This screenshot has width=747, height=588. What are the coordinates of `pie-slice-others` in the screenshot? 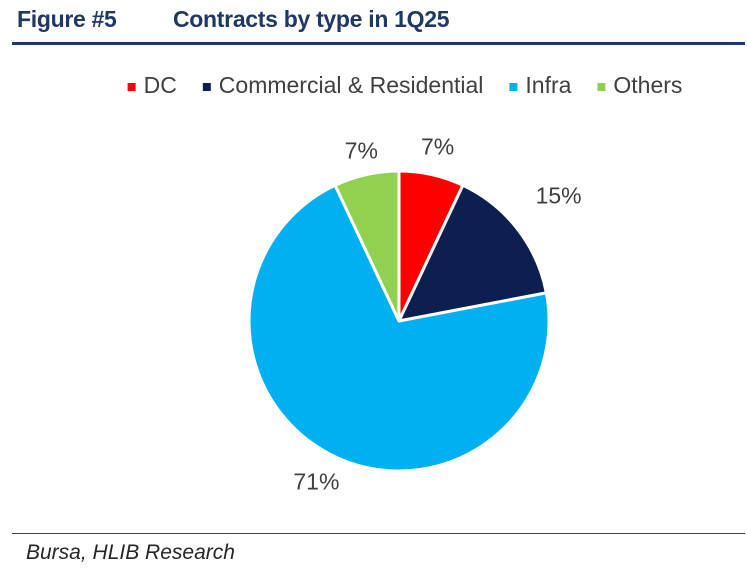 It's located at (367, 246).